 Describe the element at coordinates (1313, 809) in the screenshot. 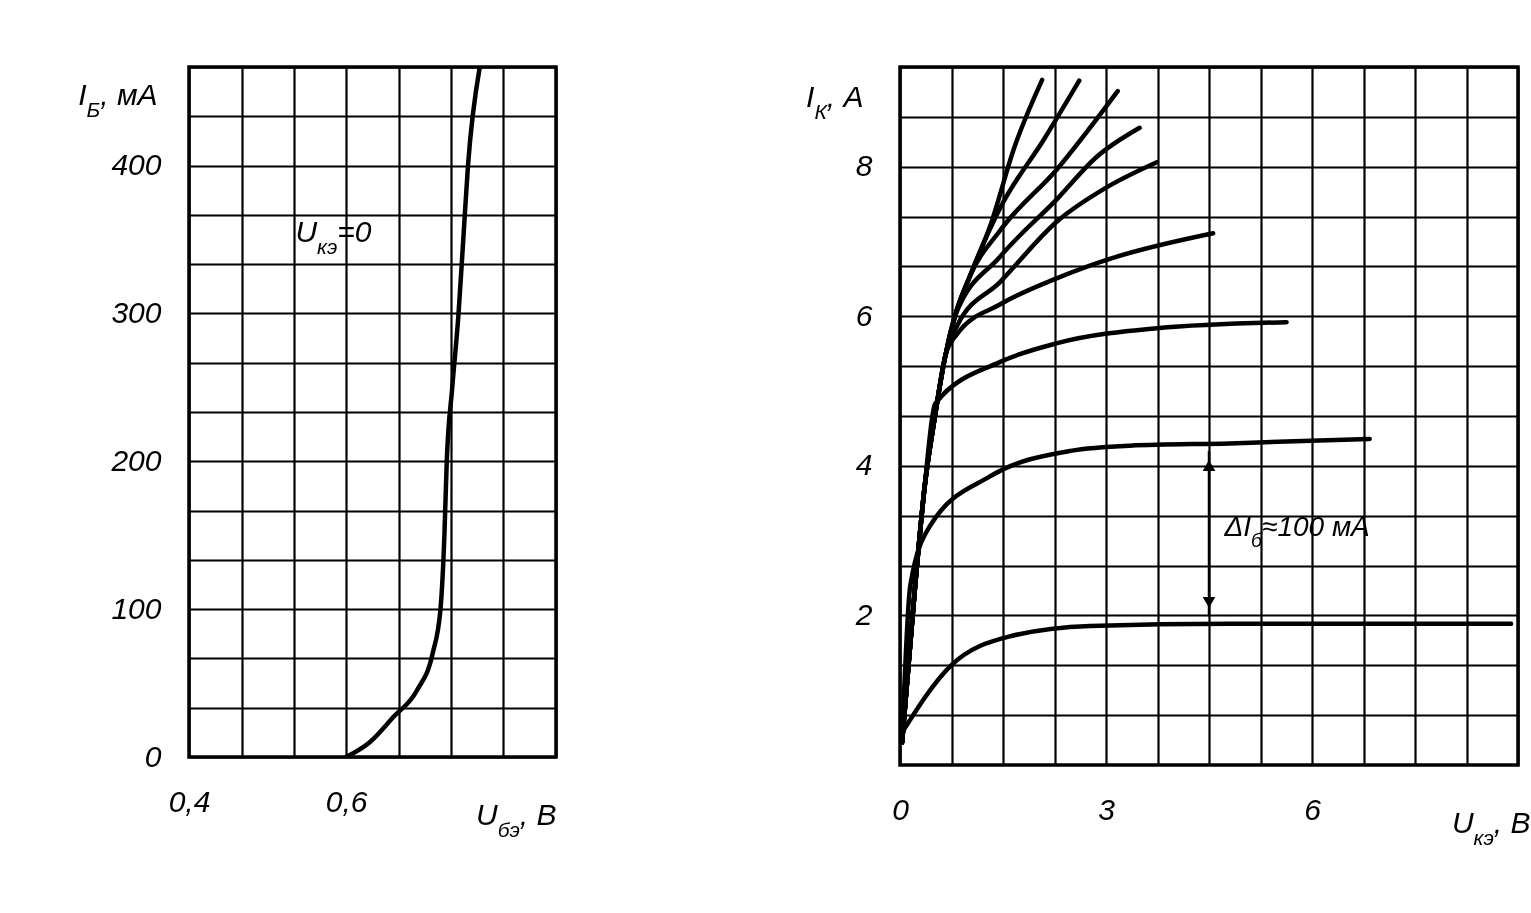

I see `x-tick-label: 6` at that location.